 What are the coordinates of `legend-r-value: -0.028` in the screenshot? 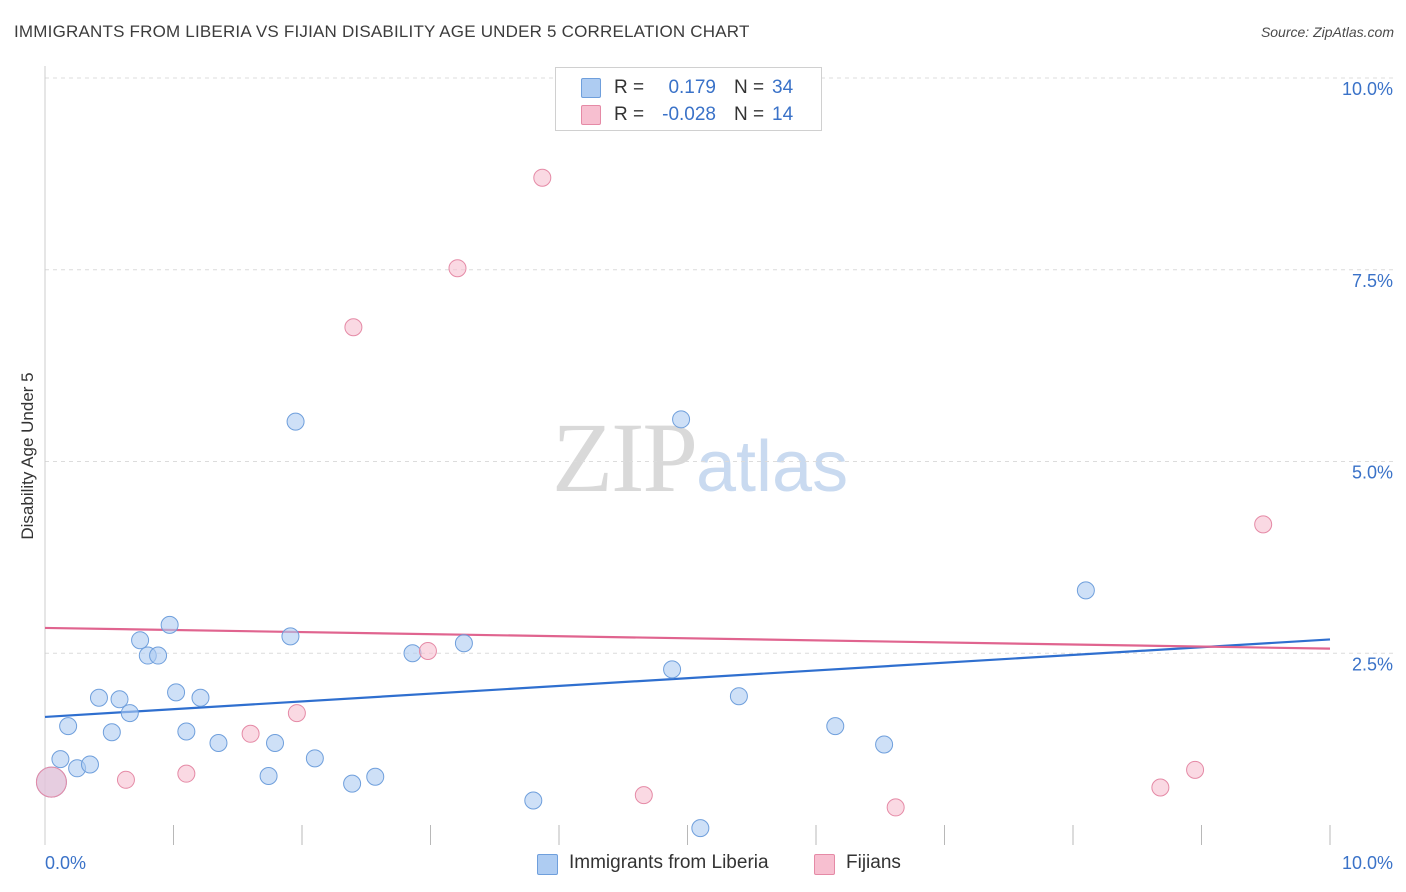 It's located at (689, 114).